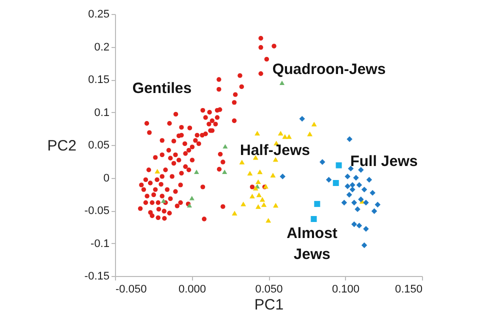 This screenshot has width=480, height=320. I want to click on x-tick-label: 0.050, so click(269, 290).